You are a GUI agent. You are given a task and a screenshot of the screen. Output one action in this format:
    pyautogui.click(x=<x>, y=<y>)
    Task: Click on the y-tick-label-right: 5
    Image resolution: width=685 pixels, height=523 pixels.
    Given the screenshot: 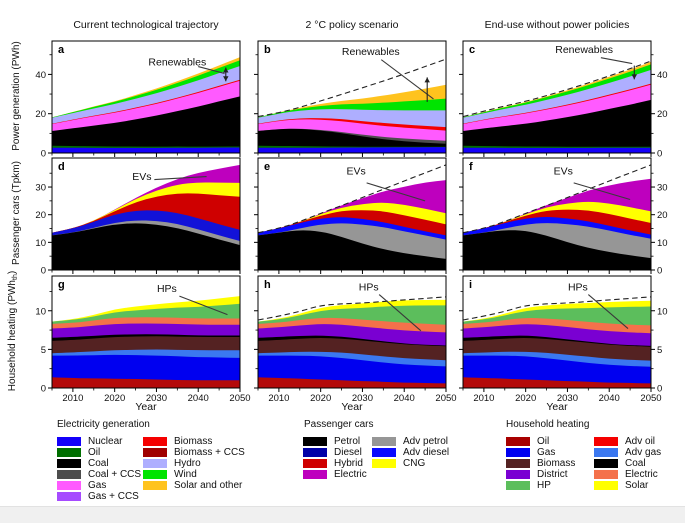 What is the action you would take?
    pyautogui.click(x=659, y=350)
    